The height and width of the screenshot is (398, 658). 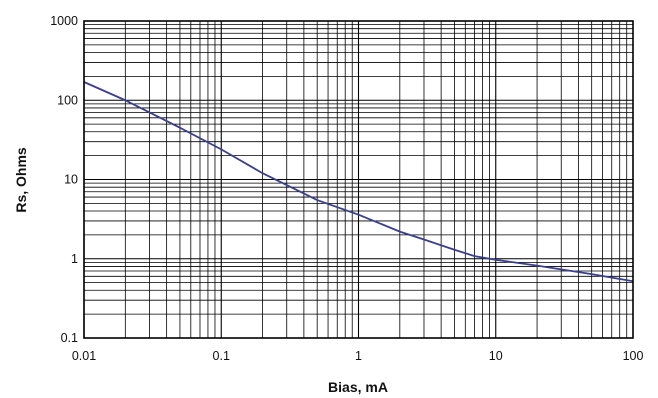 What do you see at coordinates (67, 100) in the screenshot?
I see `y-tick-label: 100` at bounding box center [67, 100].